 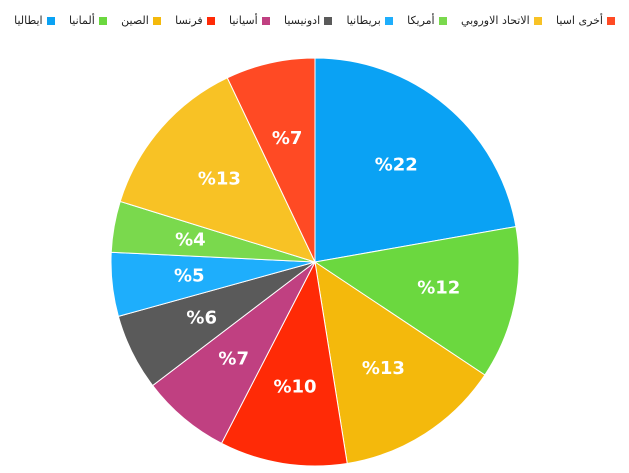 What do you see at coordinates (189, 276) in the screenshot?
I see `slice-value-label: %5` at bounding box center [189, 276].